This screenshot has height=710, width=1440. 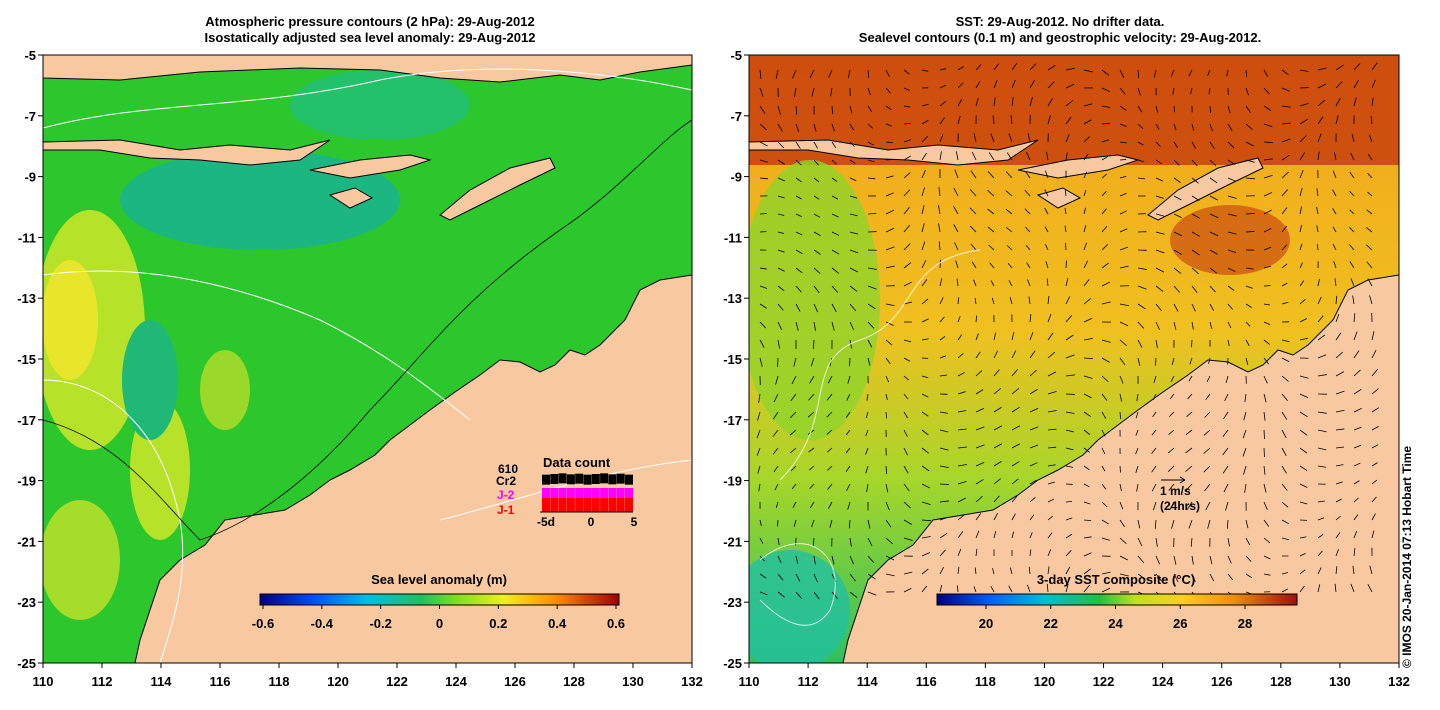 I want to click on sla-cb-tick-label: 0.4, so click(x=557, y=623).